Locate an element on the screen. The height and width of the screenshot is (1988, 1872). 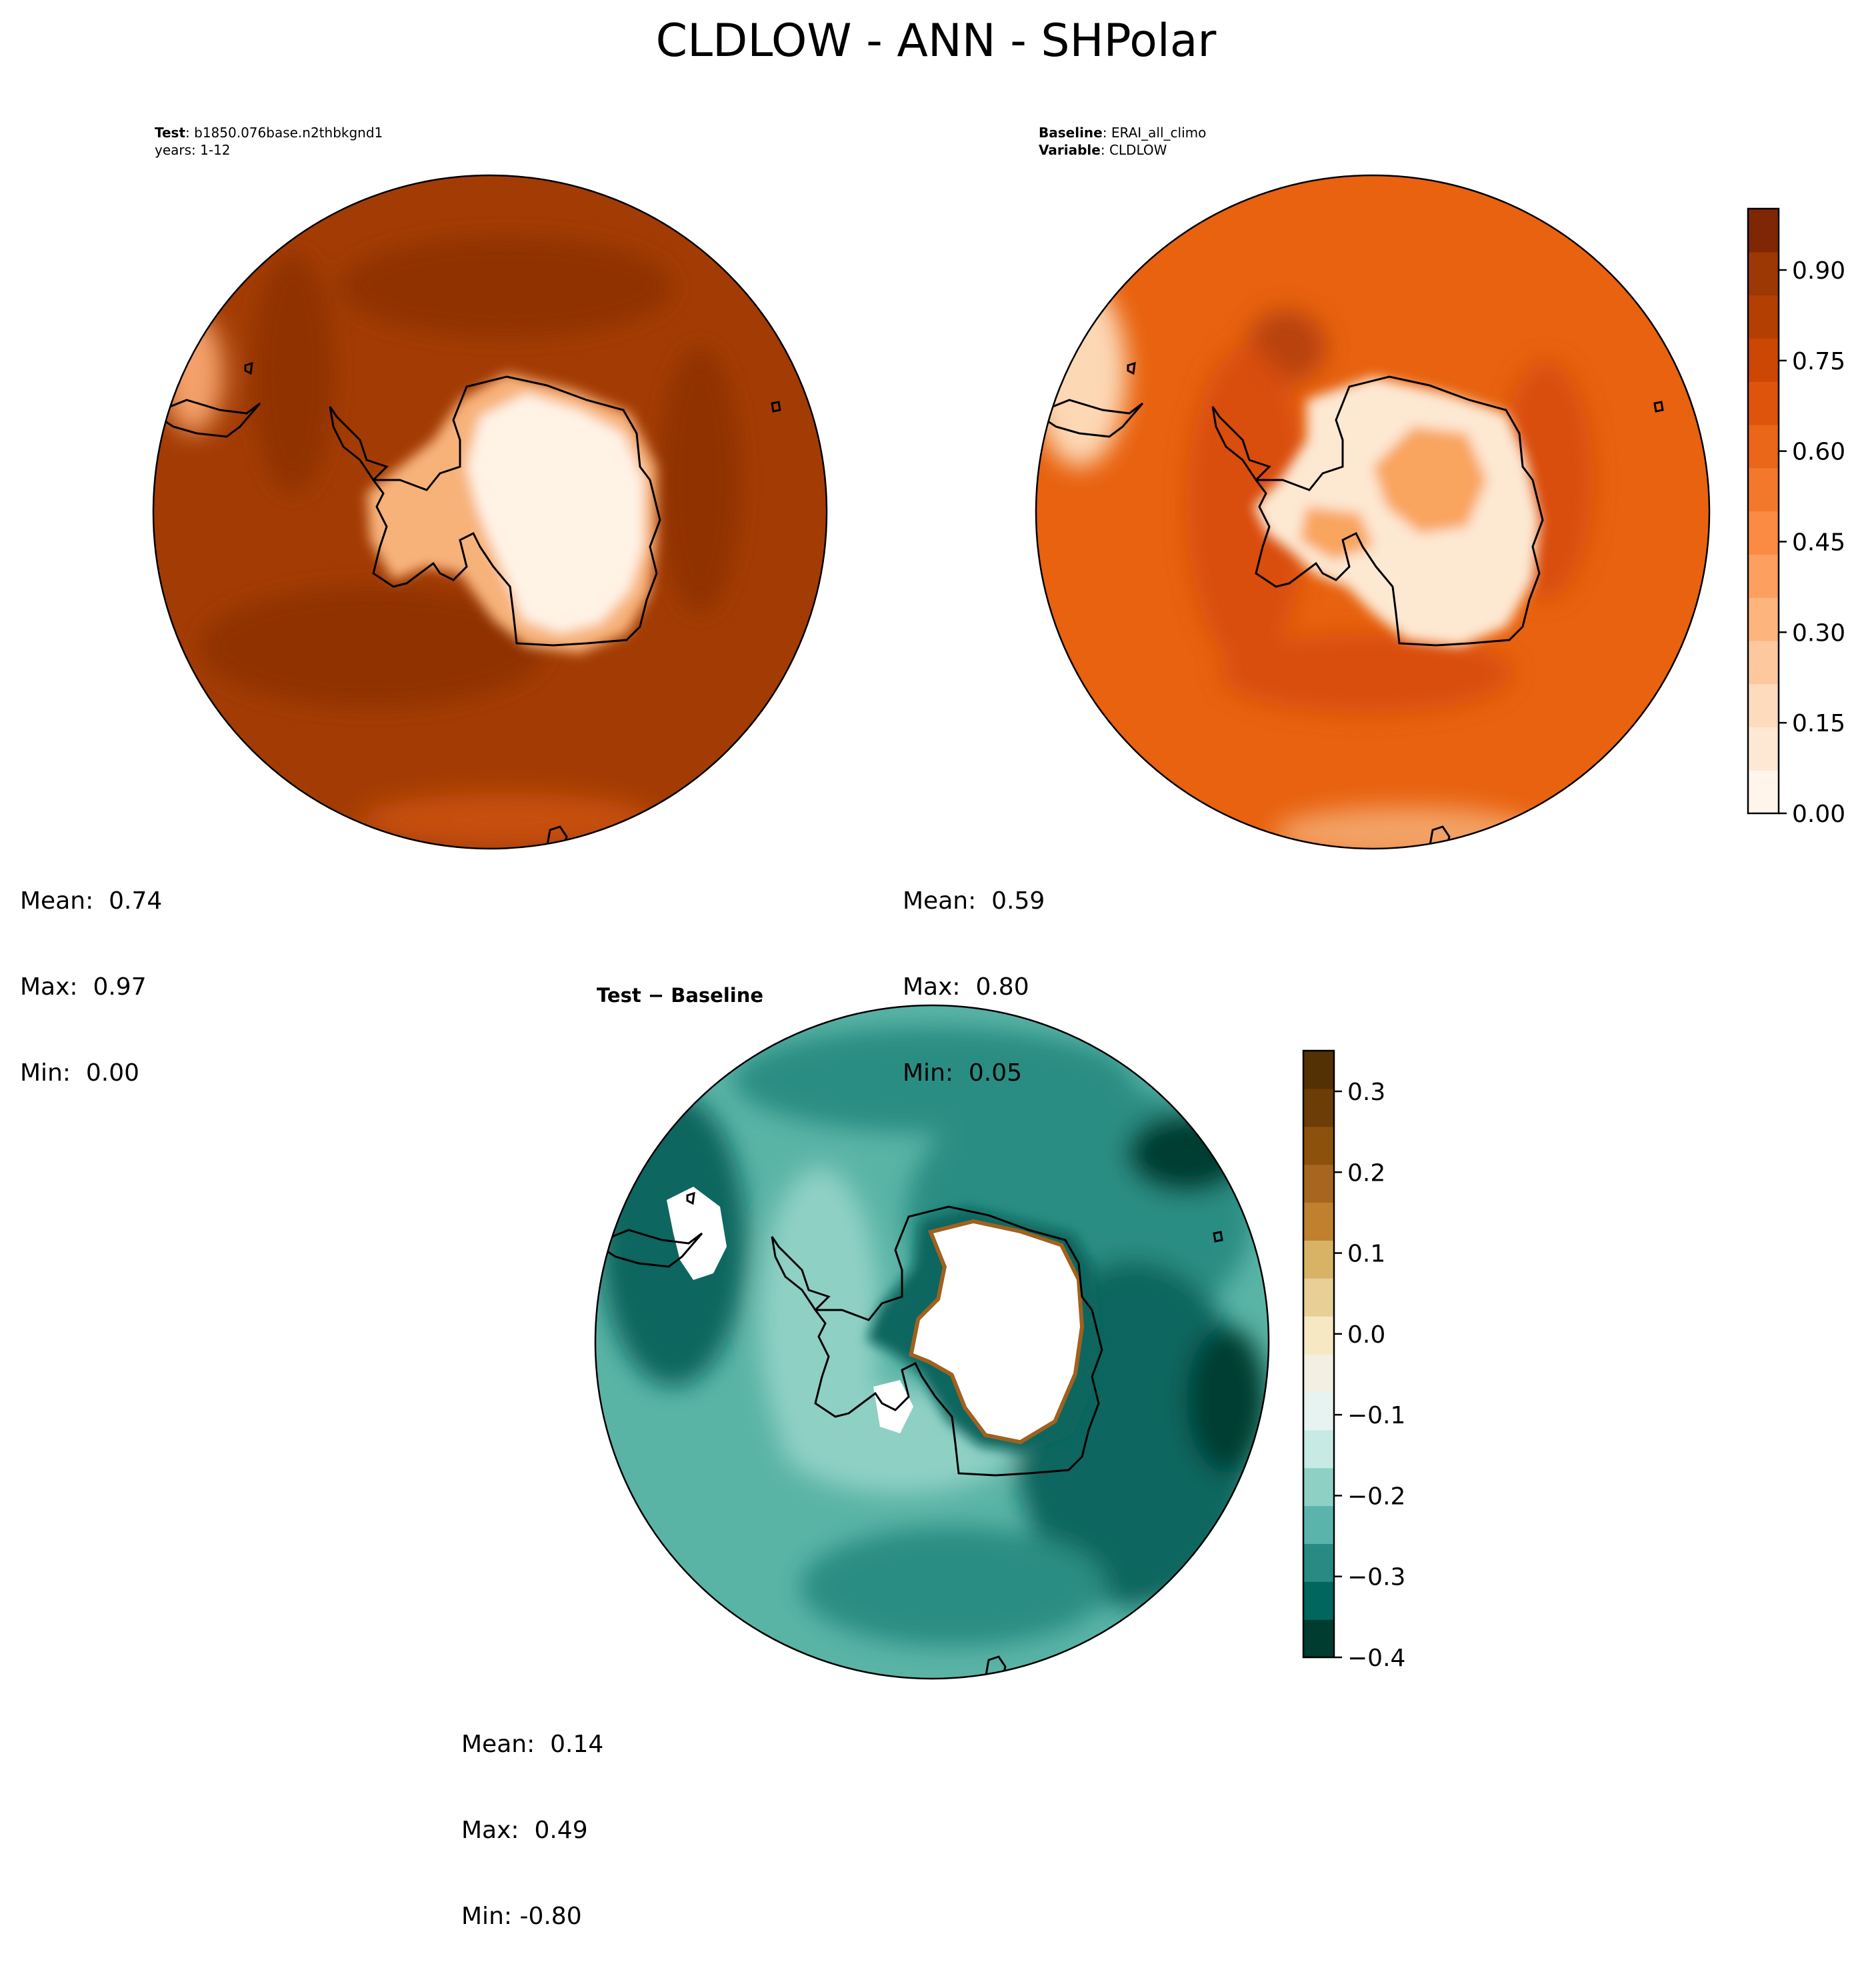
diff-map is located at coordinates (932, 1342).